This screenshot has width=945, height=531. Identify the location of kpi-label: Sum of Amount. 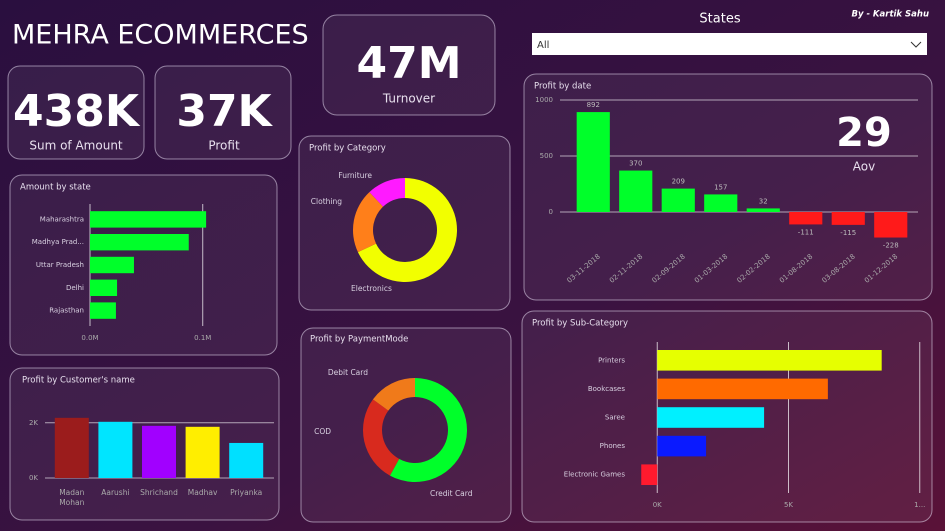
(76, 146).